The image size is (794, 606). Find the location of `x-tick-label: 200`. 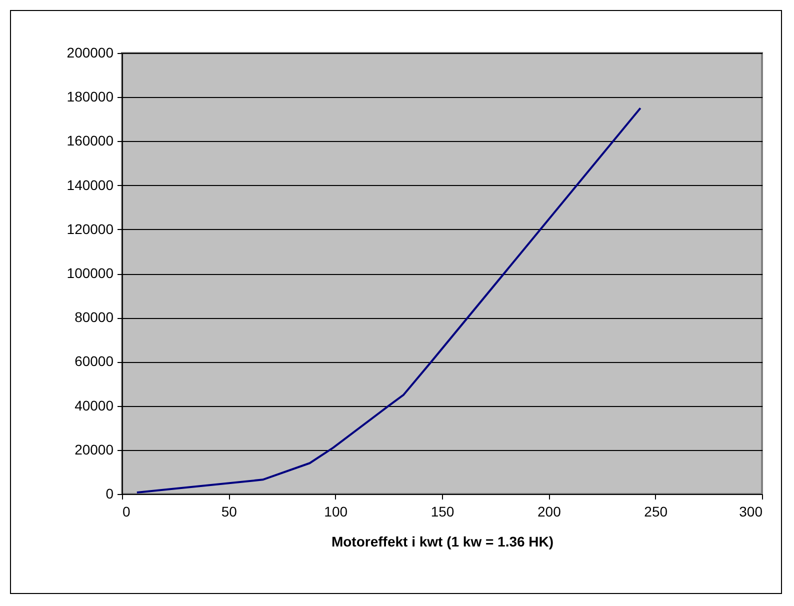

x-tick-label: 200 is located at coordinates (549, 512).